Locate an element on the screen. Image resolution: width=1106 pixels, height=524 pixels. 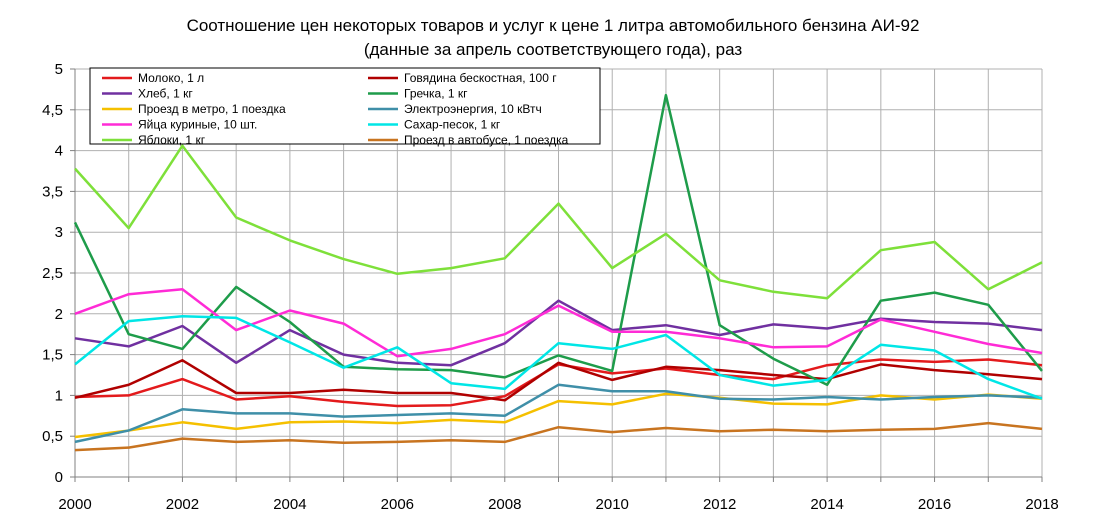
y-tick-label: 1 is located at coordinates (59, 395).